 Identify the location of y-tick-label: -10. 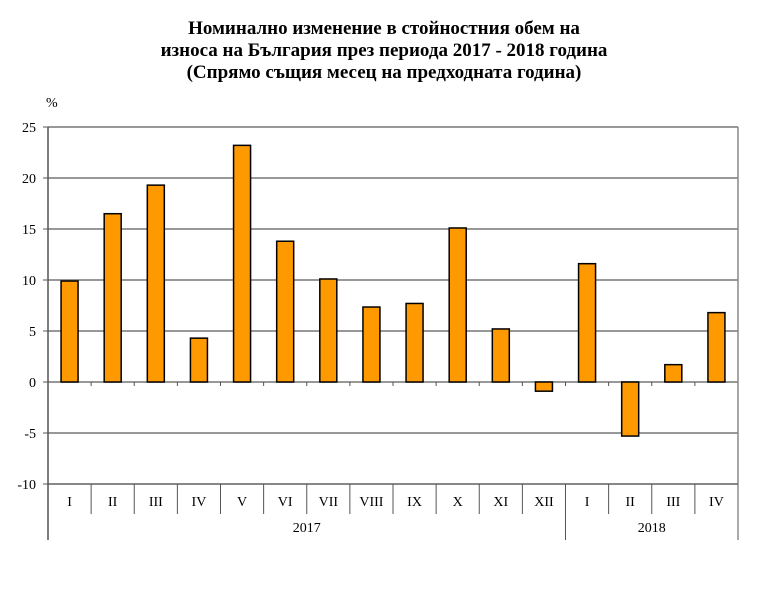
(26, 485).